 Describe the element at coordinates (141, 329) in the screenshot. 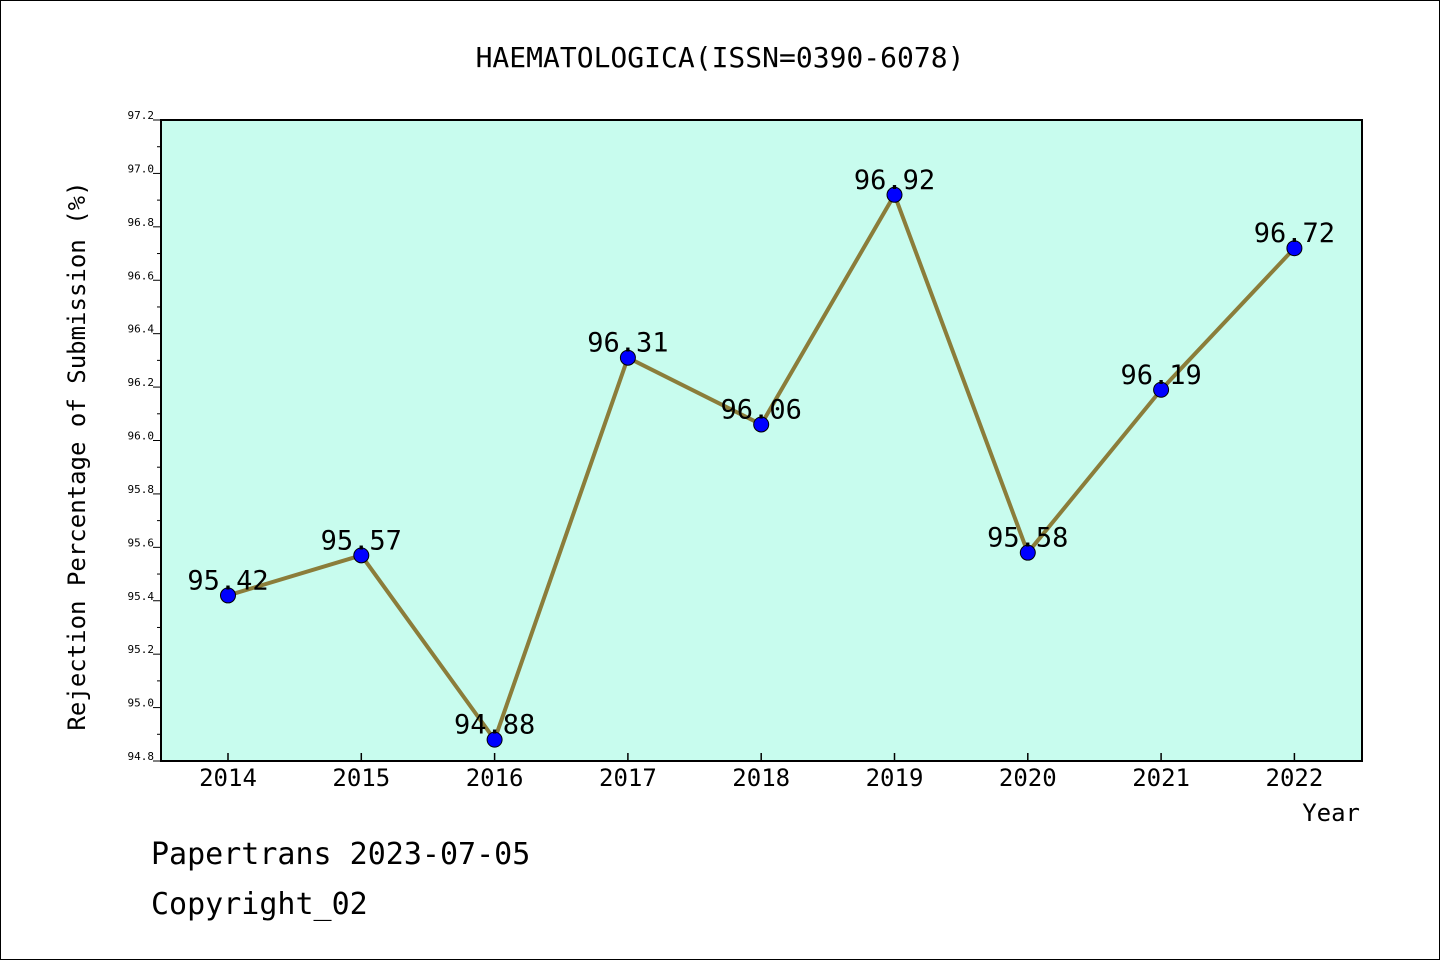

I see `y-tick-label: 96.4` at that location.